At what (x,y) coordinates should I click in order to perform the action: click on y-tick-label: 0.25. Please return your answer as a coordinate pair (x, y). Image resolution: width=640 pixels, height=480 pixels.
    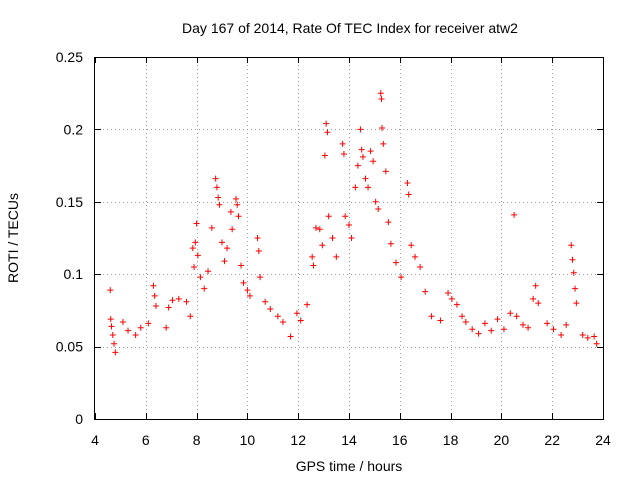
    Looking at the image, I should click on (69, 57).